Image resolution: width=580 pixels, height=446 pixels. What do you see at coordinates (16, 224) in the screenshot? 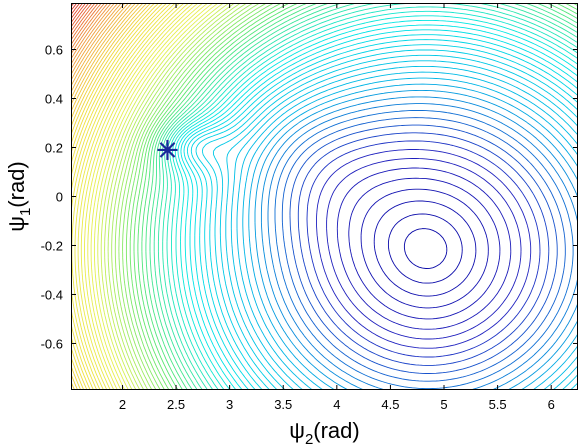
I see `y-axis-symbol: ψ` at bounding box center [16, 224].